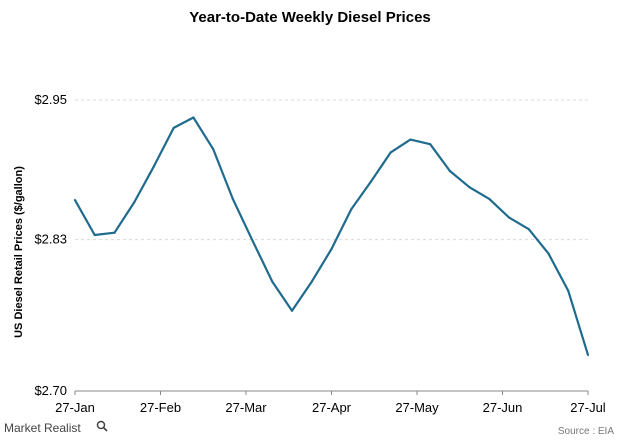 The height and width of the screenshot is (442, 620). Describe the element at coordinates (42, 428) in the screenshot. I see `brand-text: Market Realist` at that location.